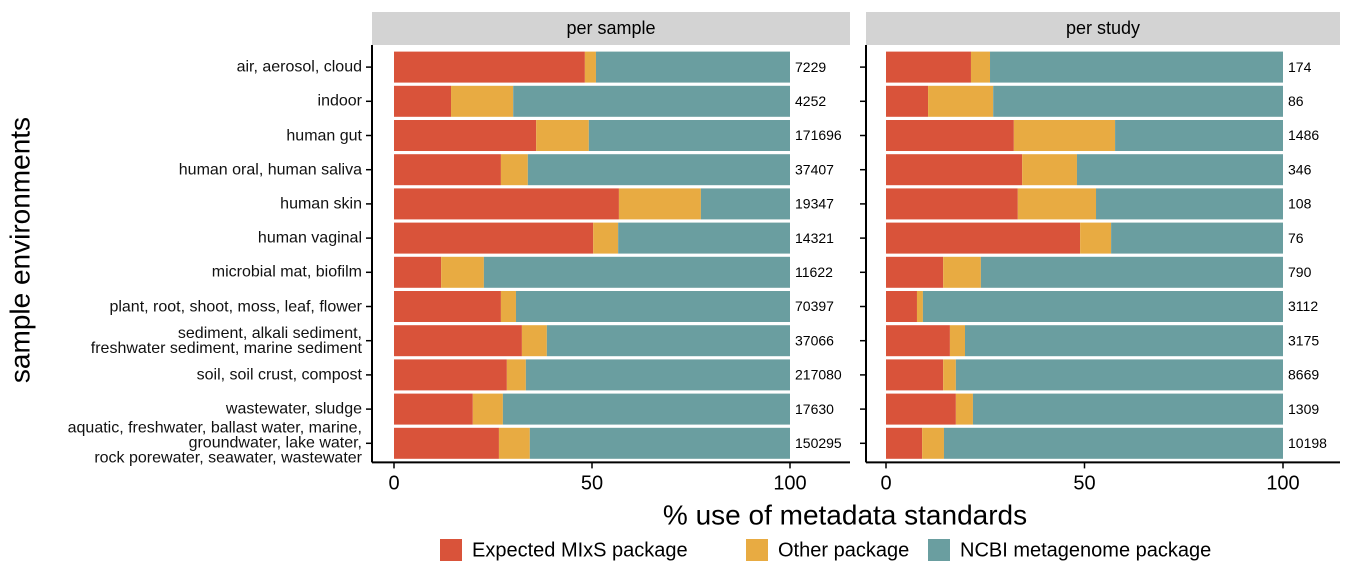 The image size is (1350, 565). What do you see at coordinates (814, 204) in the screenshot?
I see `count-label: 19347` at bounding box center [814, 204].